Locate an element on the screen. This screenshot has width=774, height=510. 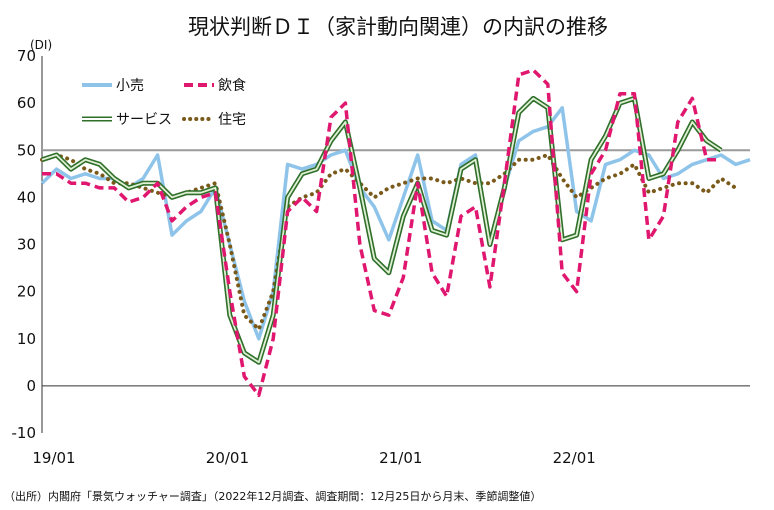
legend-label-retail: 小売 is located at coordinates (130, 86).